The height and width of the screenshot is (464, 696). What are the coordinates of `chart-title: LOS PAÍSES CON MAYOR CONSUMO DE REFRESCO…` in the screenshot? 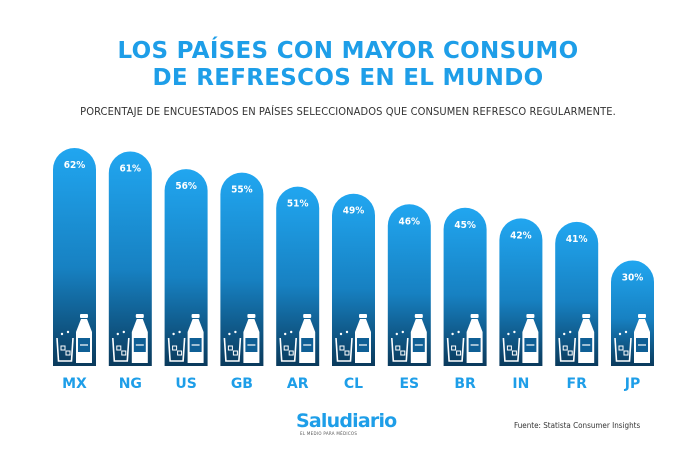 It's located at (348, 65).